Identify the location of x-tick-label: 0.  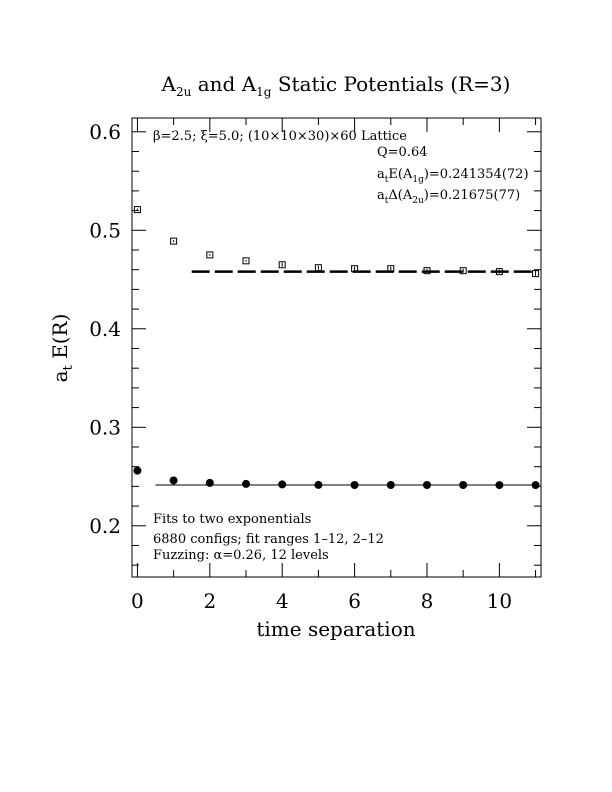
(137, 601).